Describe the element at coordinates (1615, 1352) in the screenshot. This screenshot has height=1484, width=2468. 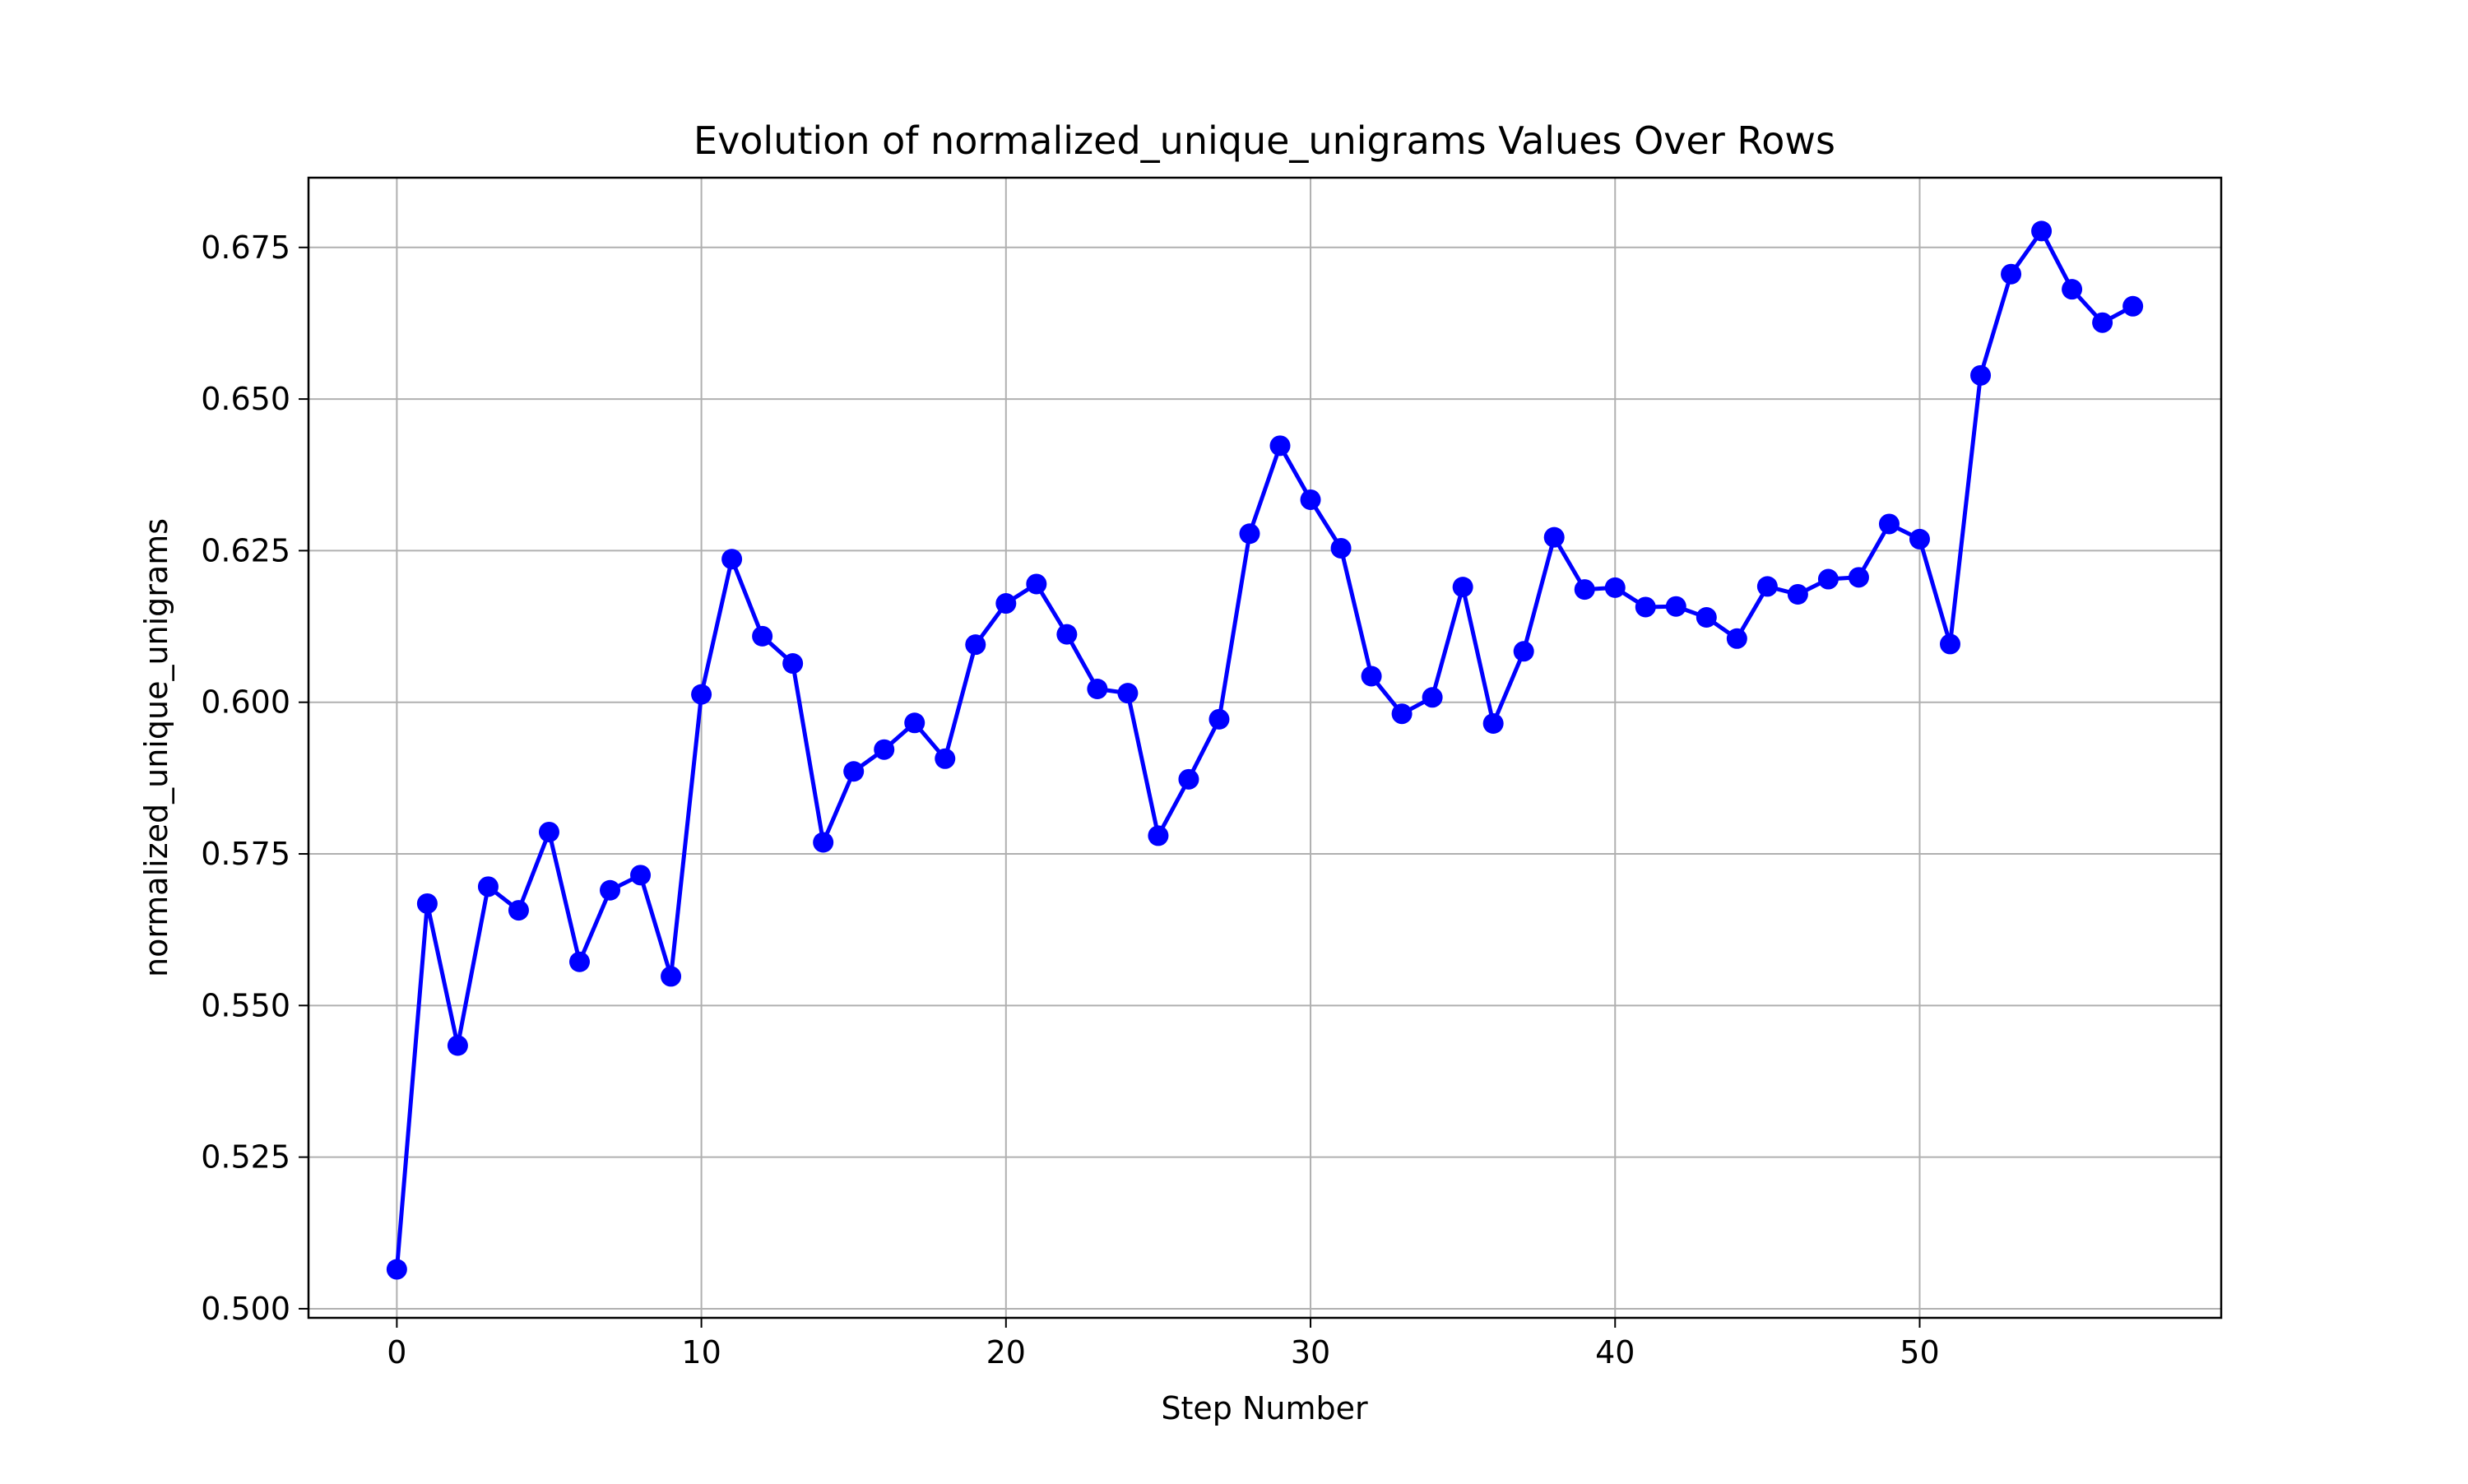
I see `x-tick-label: 40` at that location.